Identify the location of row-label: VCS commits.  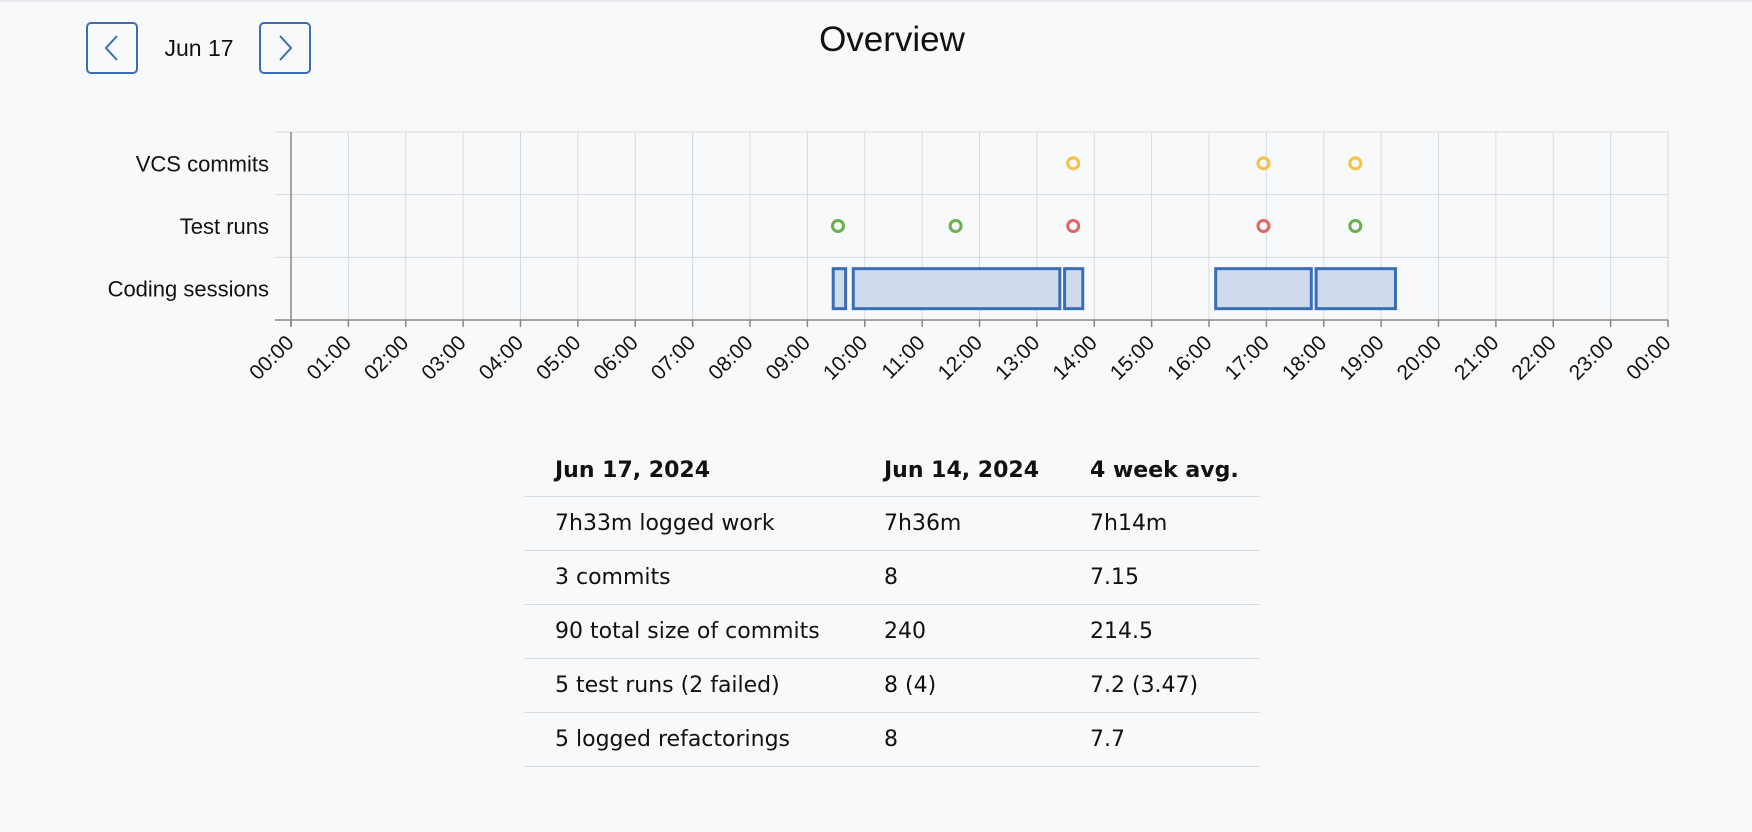
(202, 163).